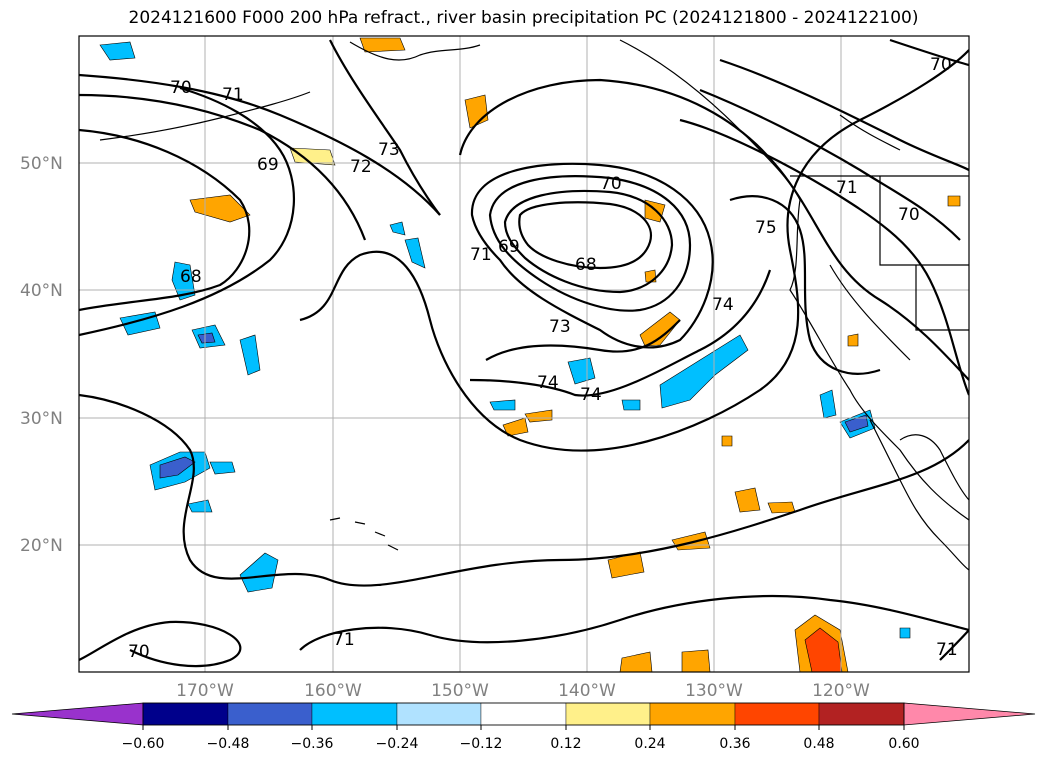  I want to click on colorbar-ticks, so click(523, 727).